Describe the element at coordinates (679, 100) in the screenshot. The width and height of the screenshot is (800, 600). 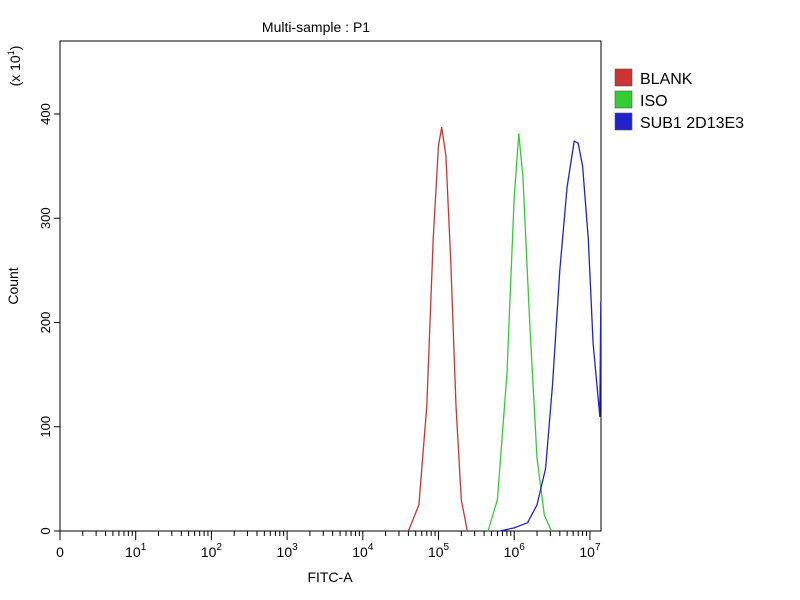
I see `legend: BLANK ISO SUB1 2D13E3` at that location.